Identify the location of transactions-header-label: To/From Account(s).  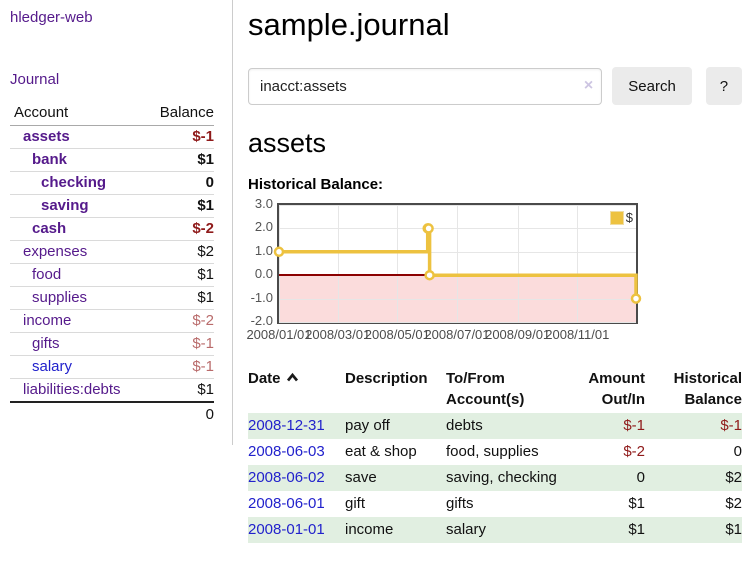
(485, 389).